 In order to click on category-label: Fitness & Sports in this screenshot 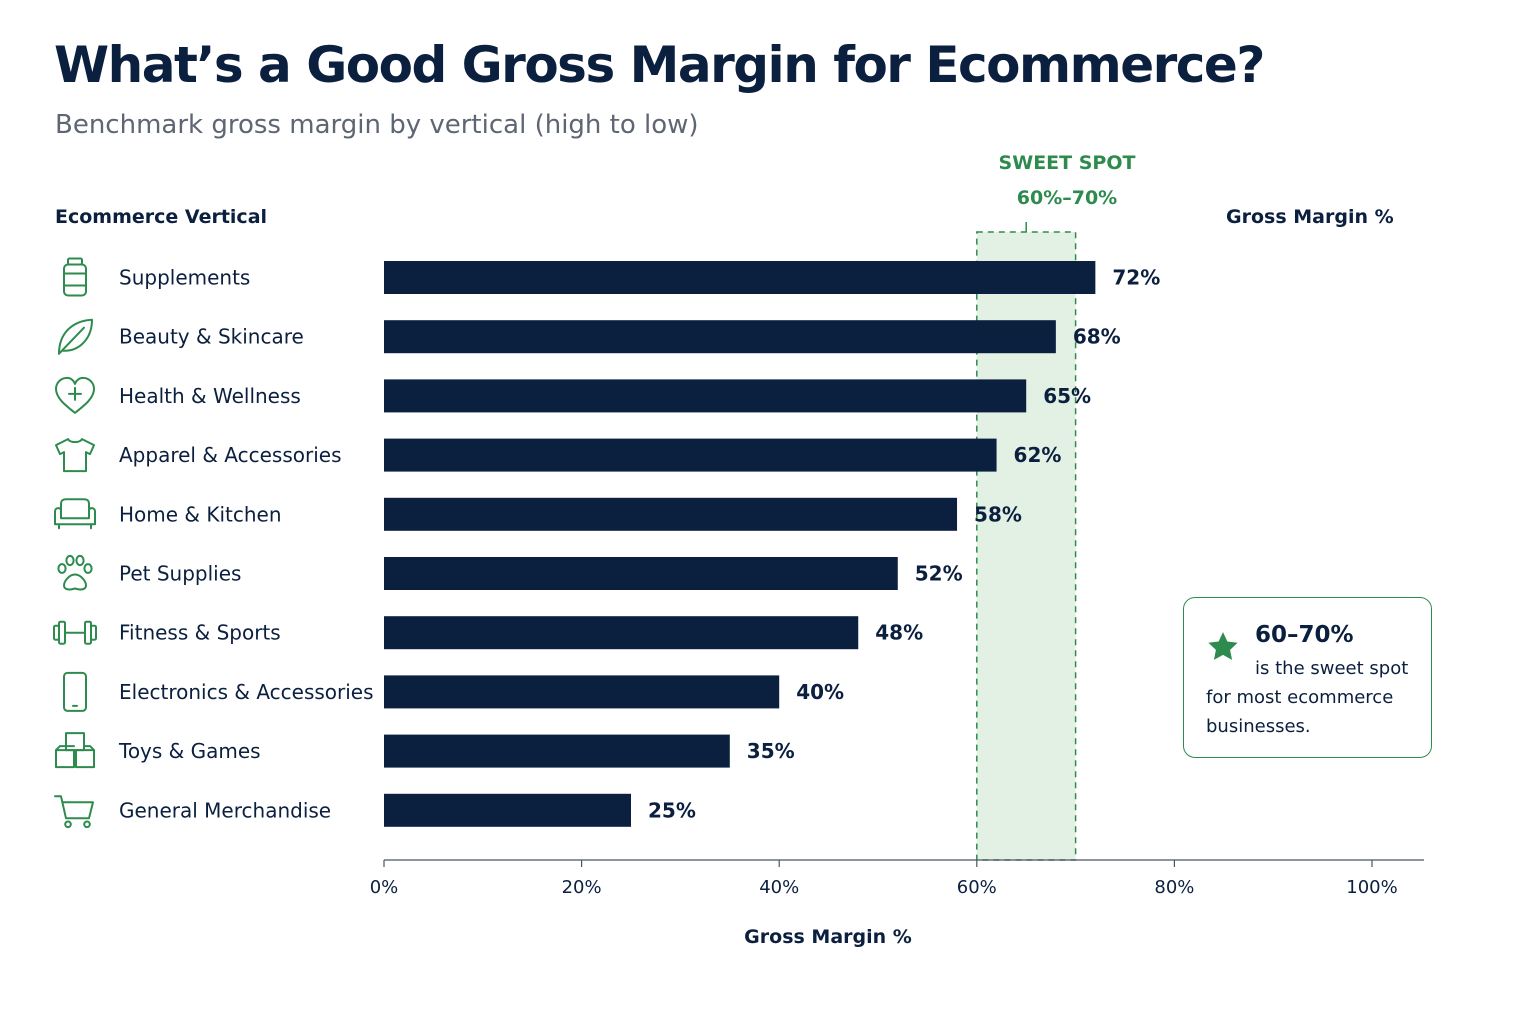, I will do `click(200, 633)`.